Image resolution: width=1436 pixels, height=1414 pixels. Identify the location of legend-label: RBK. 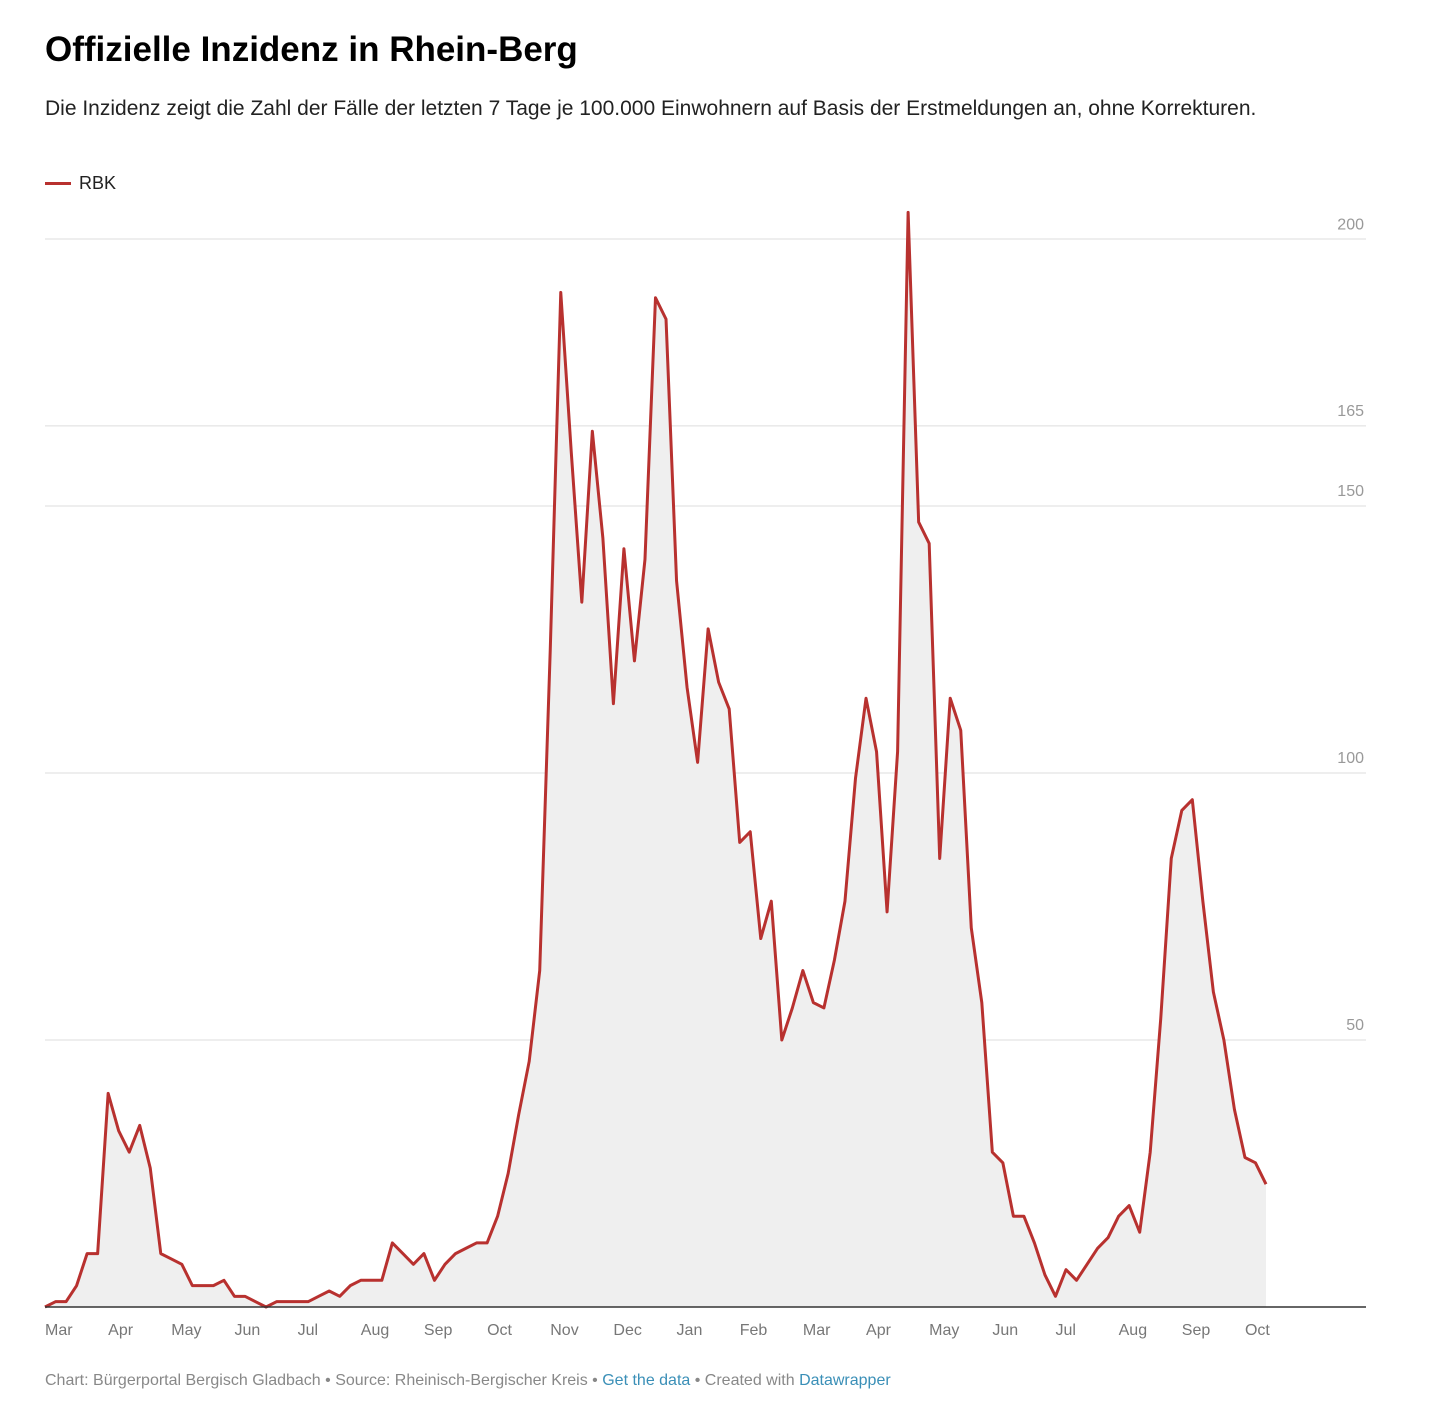
(98, 183).